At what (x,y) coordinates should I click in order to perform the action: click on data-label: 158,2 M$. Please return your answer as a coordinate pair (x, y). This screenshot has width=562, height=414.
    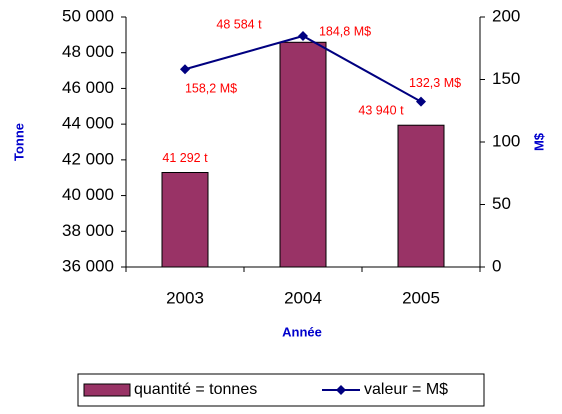
    Looking at the image, I should click on (211, 89).